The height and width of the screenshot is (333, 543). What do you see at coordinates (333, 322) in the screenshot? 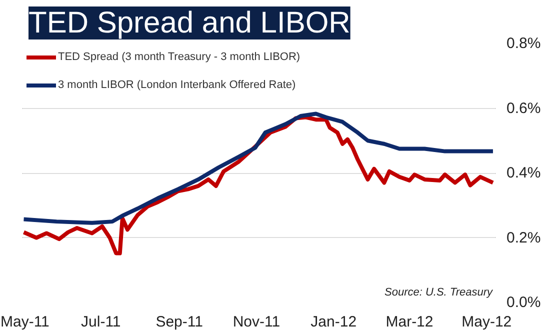
I see `x-tick-label: Jan-12` at bounding box center [333, 322].